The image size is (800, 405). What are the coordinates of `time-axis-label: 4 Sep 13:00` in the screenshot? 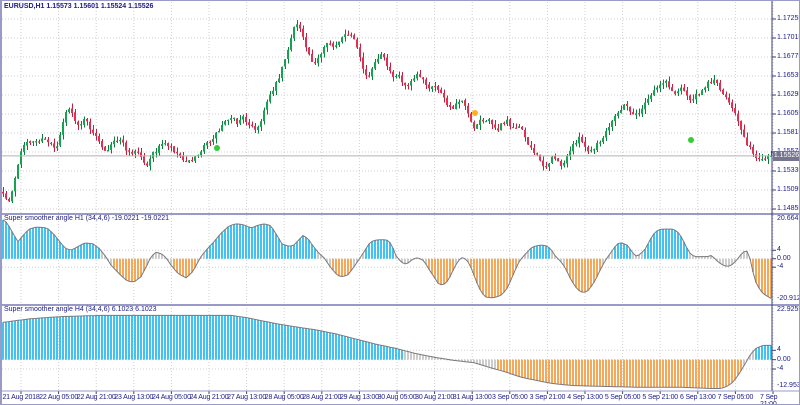 It's located at (585, 397).